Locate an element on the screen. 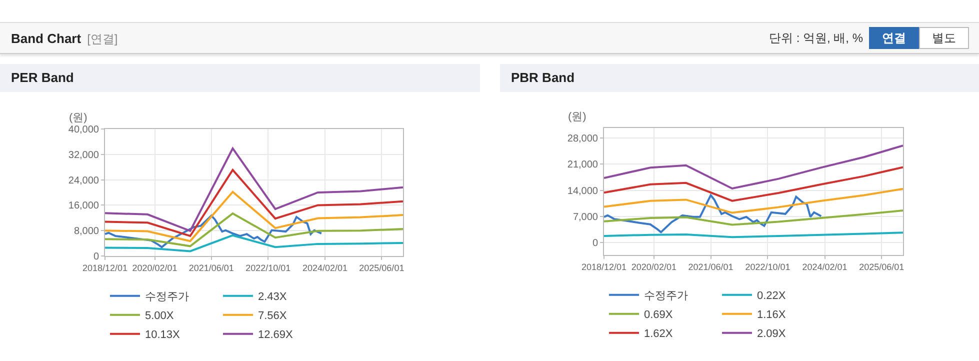 The width and height of the screenshot is (979, 361). y-tick-label: 16,000 is located at coordinates (84, 206).